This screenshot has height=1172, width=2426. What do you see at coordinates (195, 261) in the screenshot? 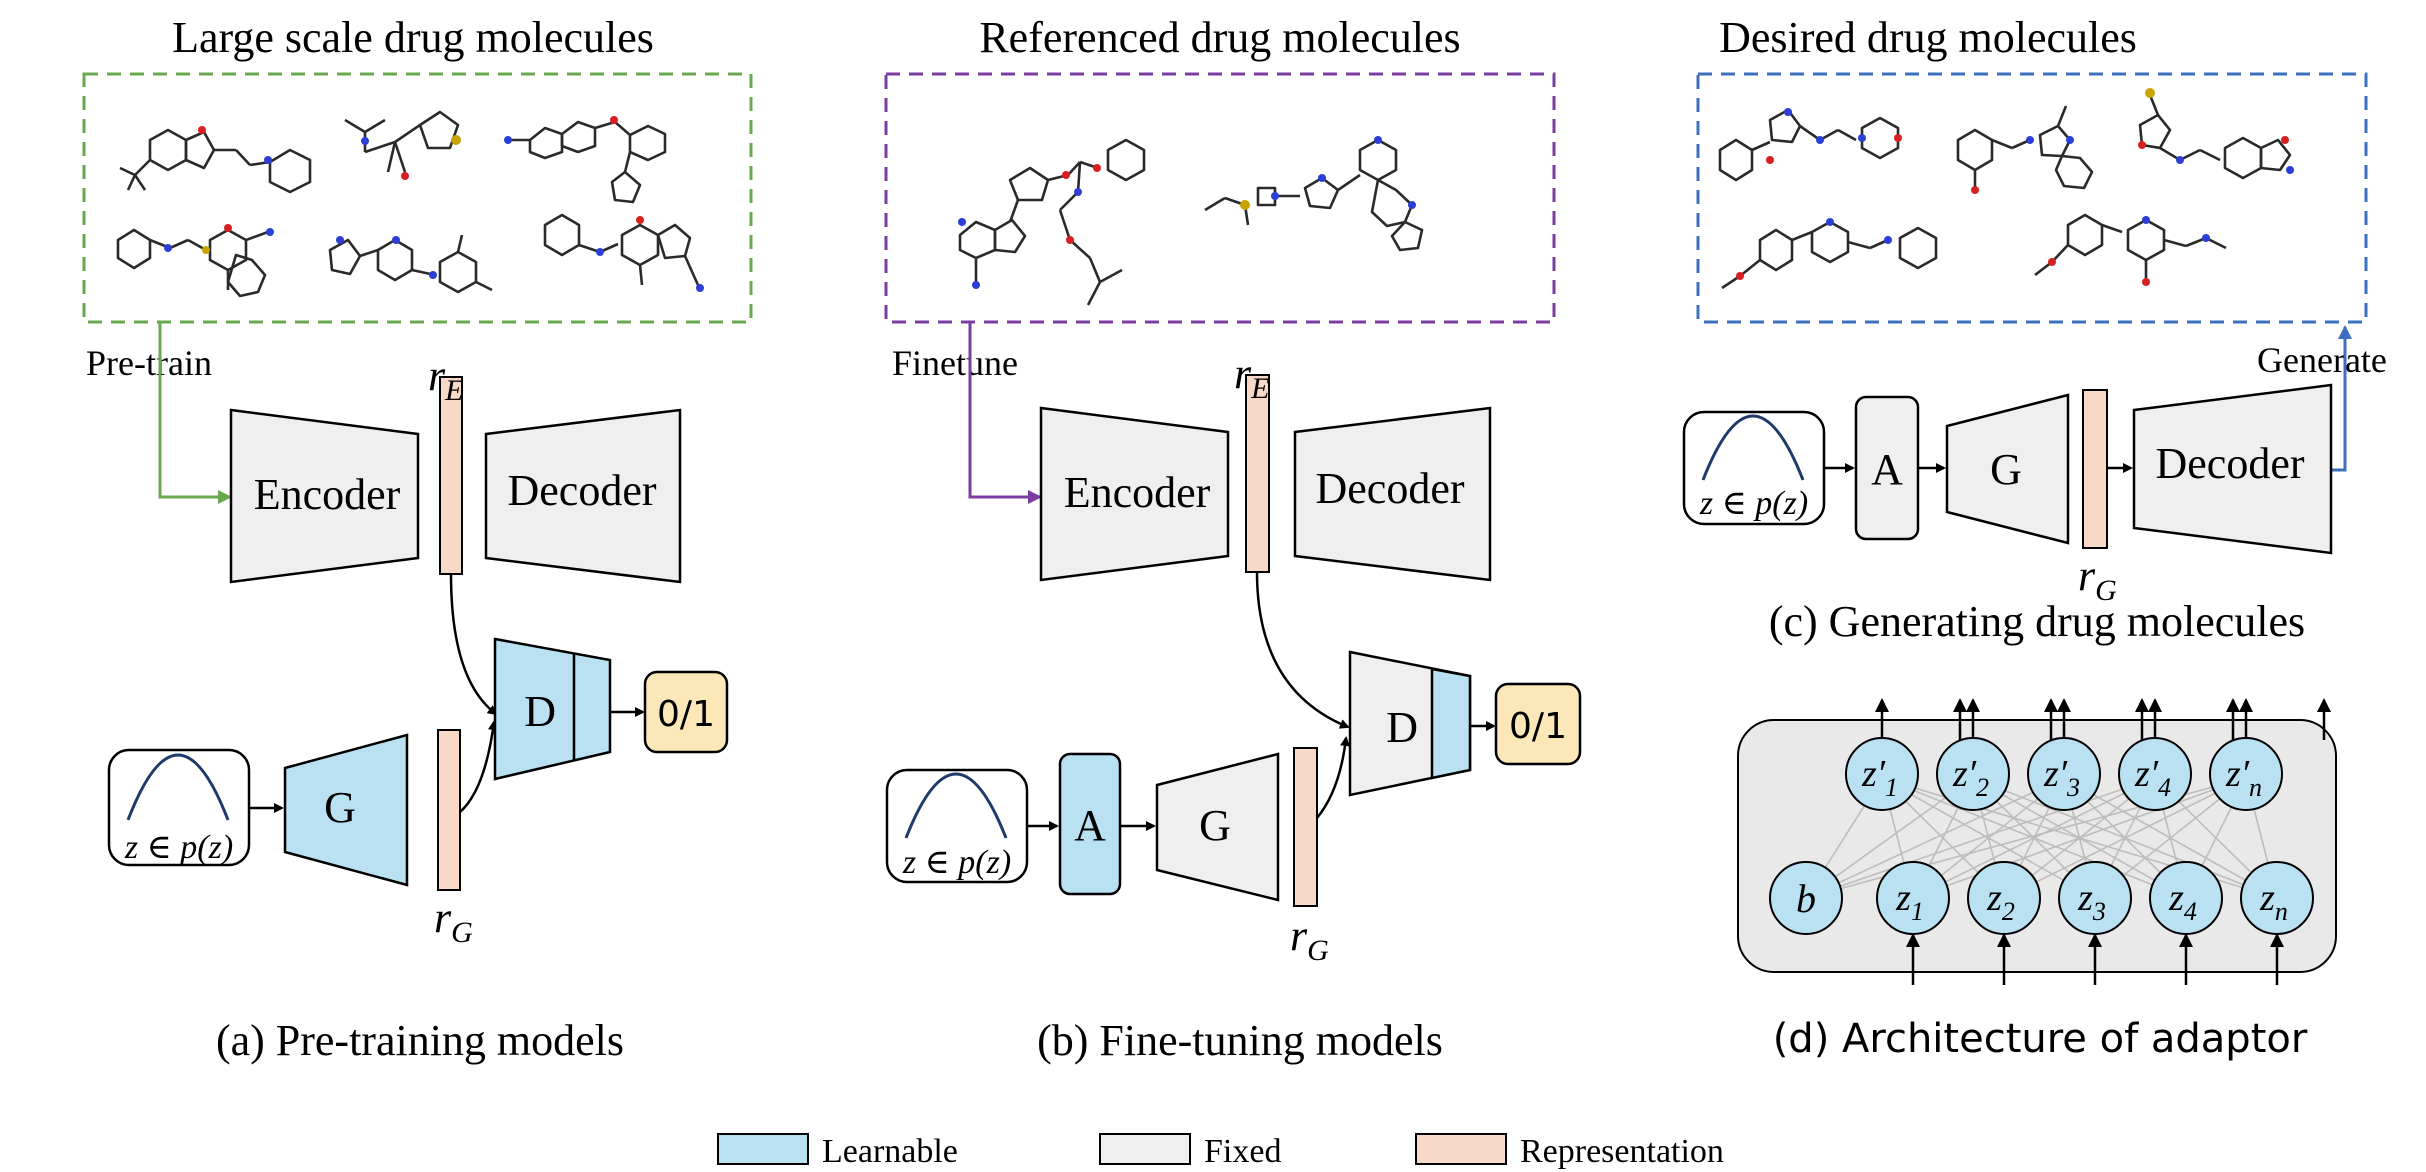
I see `molecule-a4` at bounding box center [195, 261].